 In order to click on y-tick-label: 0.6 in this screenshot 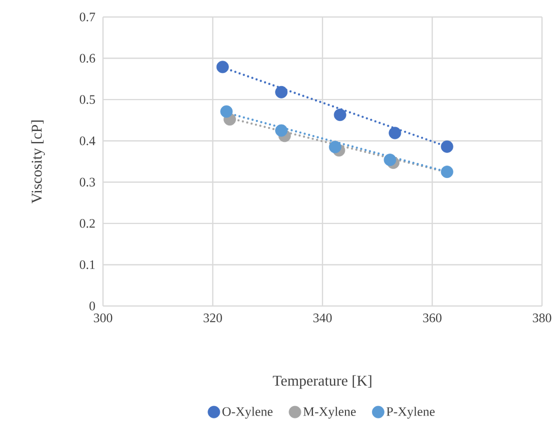, I will do `click(88, 58)`.